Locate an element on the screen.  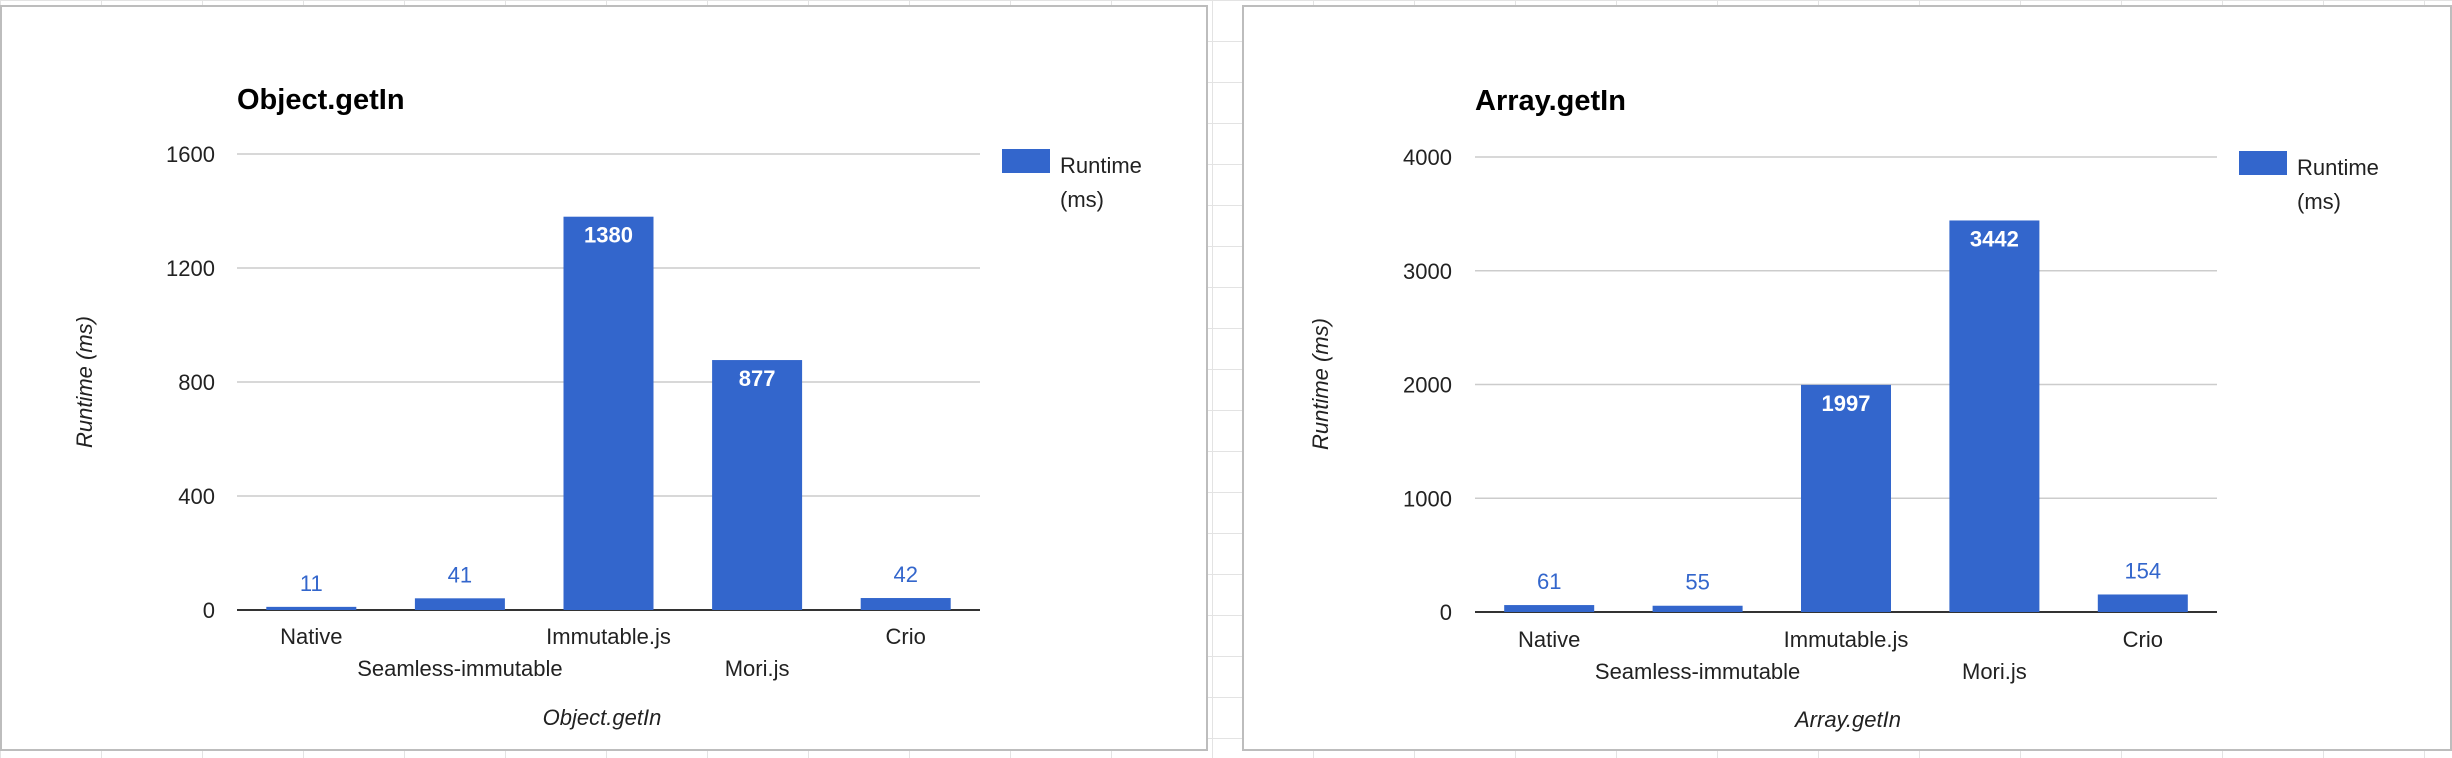
chart-title: Array.getIn is located at coordinates (1550, 101).